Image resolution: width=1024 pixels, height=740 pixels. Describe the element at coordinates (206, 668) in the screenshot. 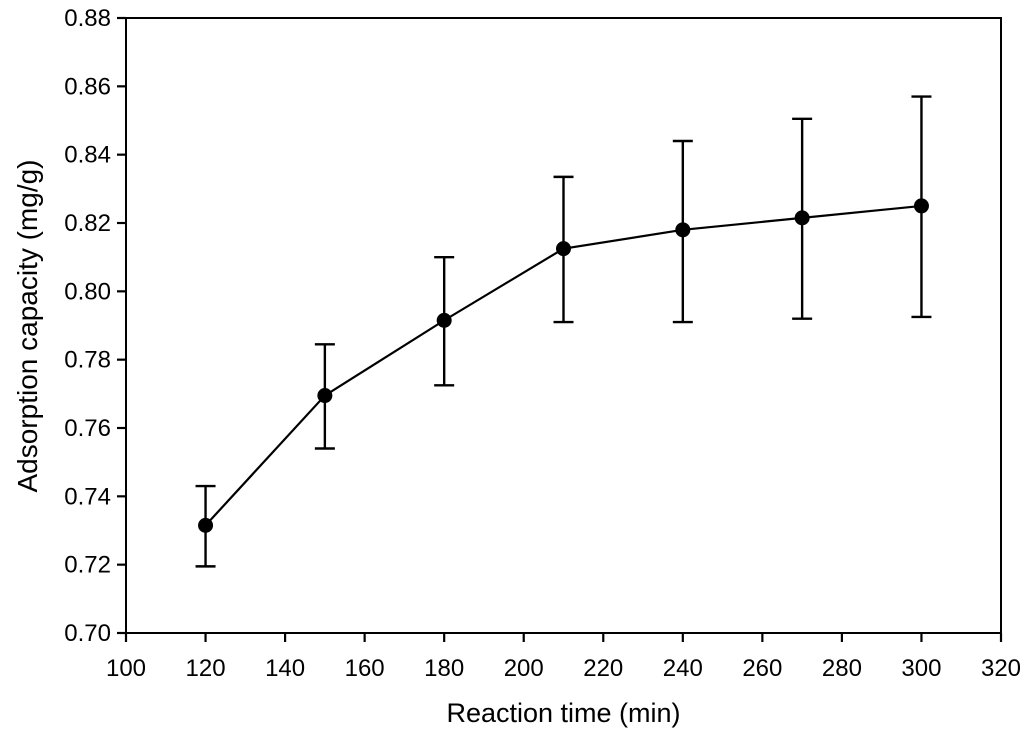

I see `x-tick-label: 120` at that location.